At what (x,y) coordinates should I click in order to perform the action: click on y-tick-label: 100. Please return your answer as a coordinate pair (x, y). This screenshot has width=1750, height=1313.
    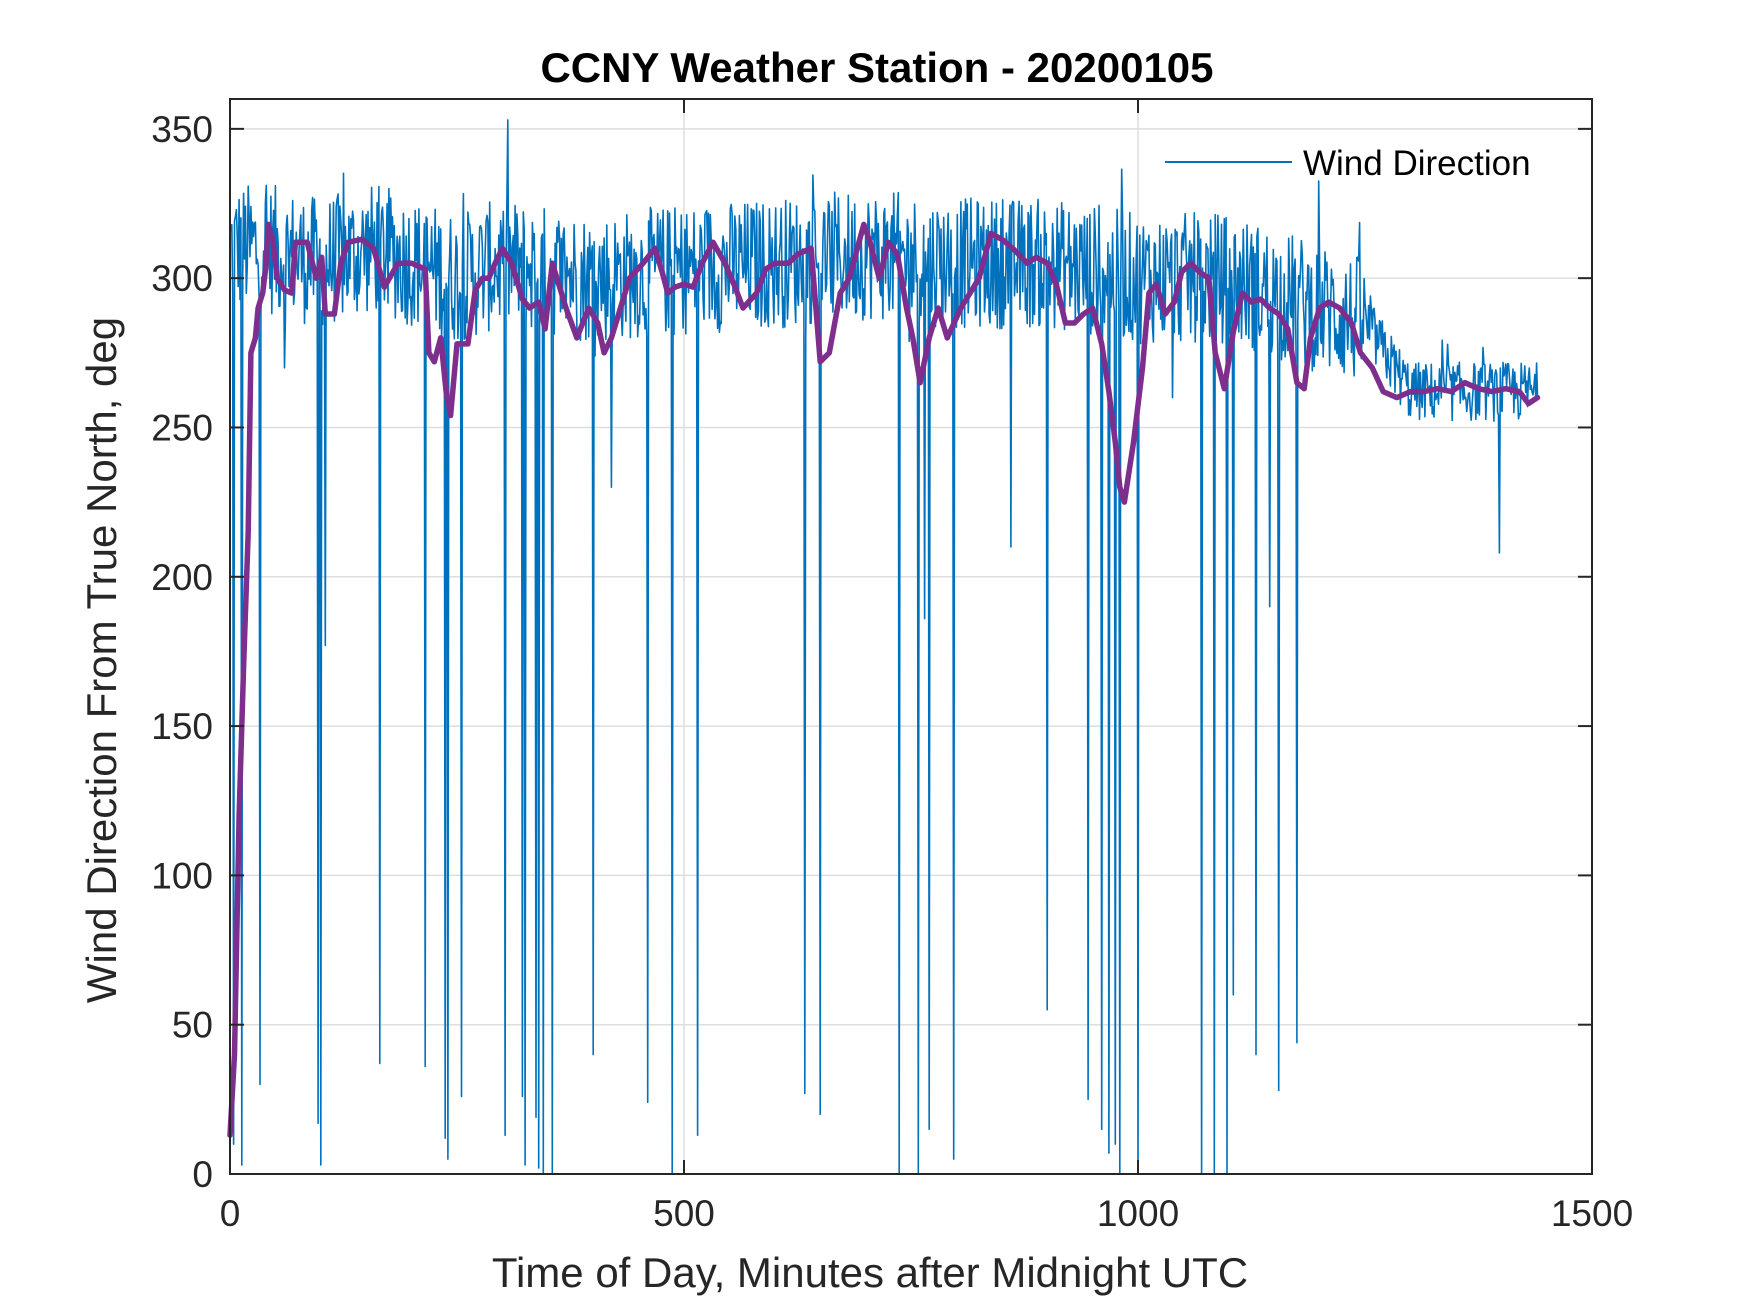
    Looking at the image, I should click on (182, 875).